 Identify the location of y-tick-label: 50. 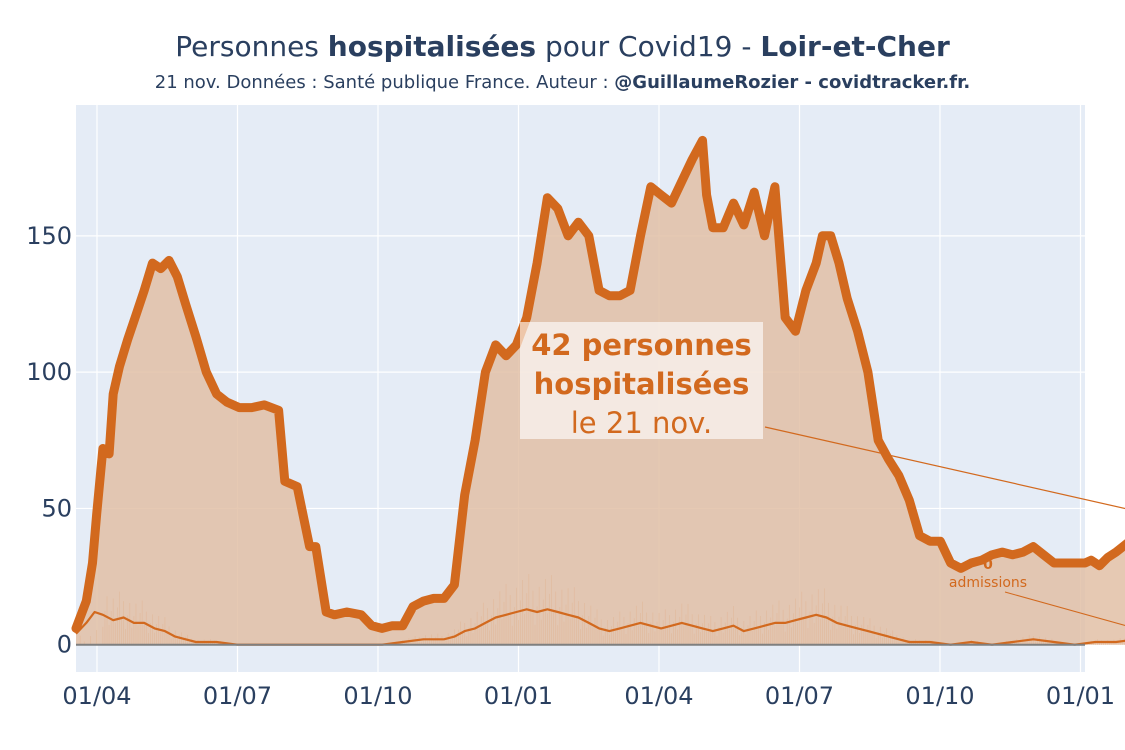
(56, 508).